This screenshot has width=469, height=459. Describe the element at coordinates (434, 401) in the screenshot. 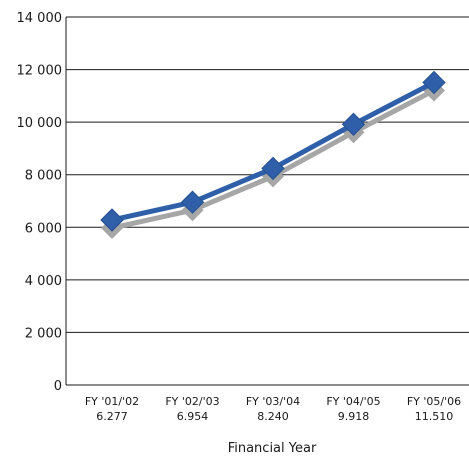

I see `x-tick-label: FY '05/'06` at that location.